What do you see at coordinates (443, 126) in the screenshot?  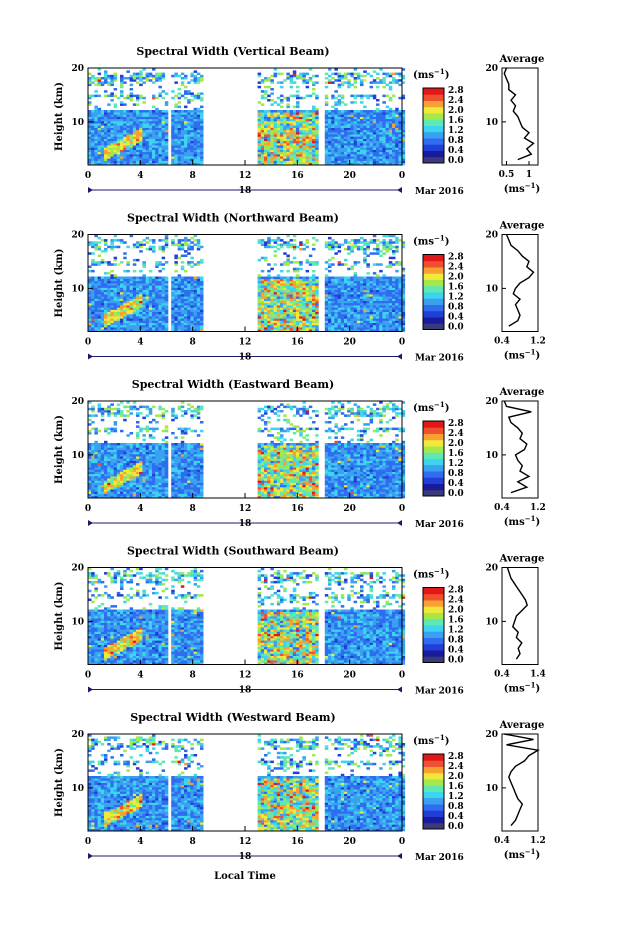 I see `colorbar: 0.00.40.81.21.62.02.42.8` at bounding box center [443, 126].